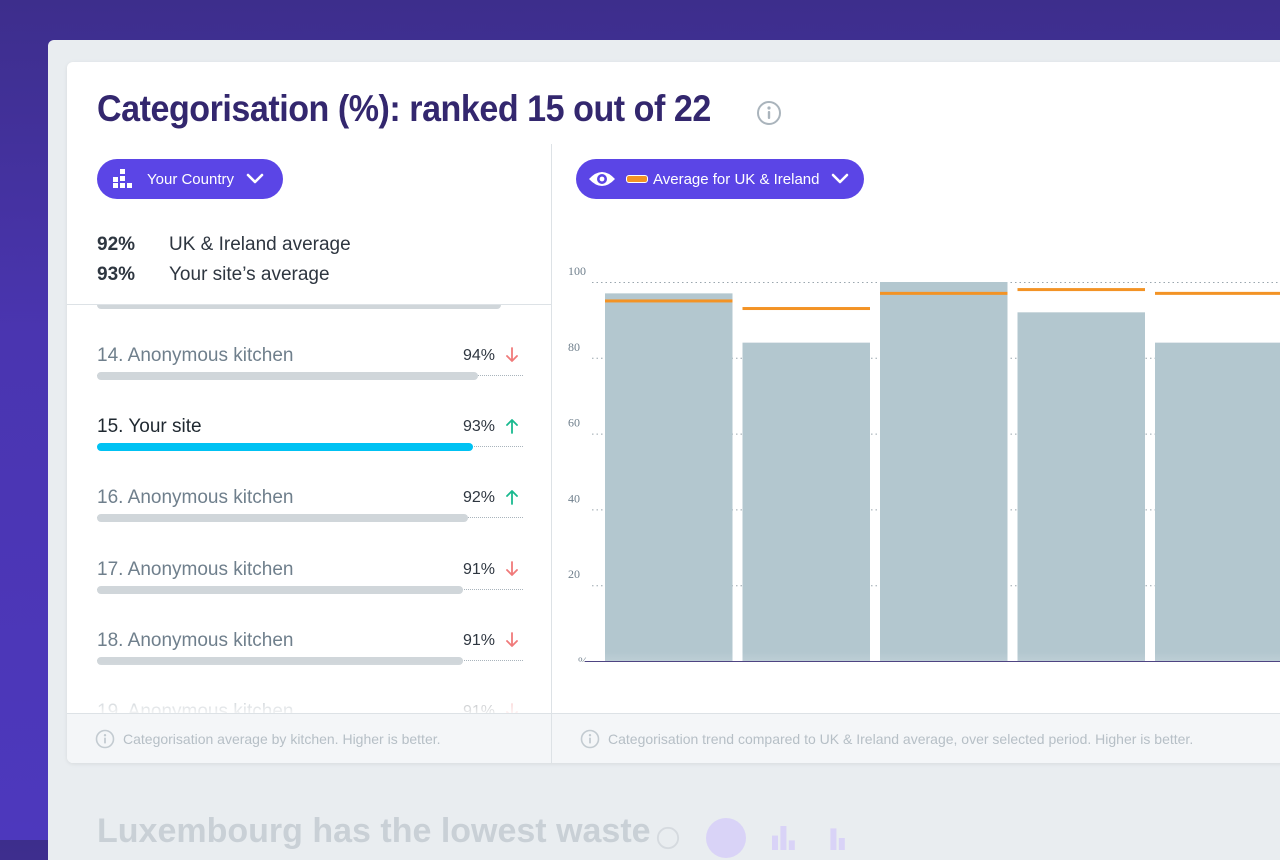 The height and width of the screenshot is (860, 1280). Describe the element at coordinates (637, 179) in the screenshot. I see `average-line-legend-icon` at that location.